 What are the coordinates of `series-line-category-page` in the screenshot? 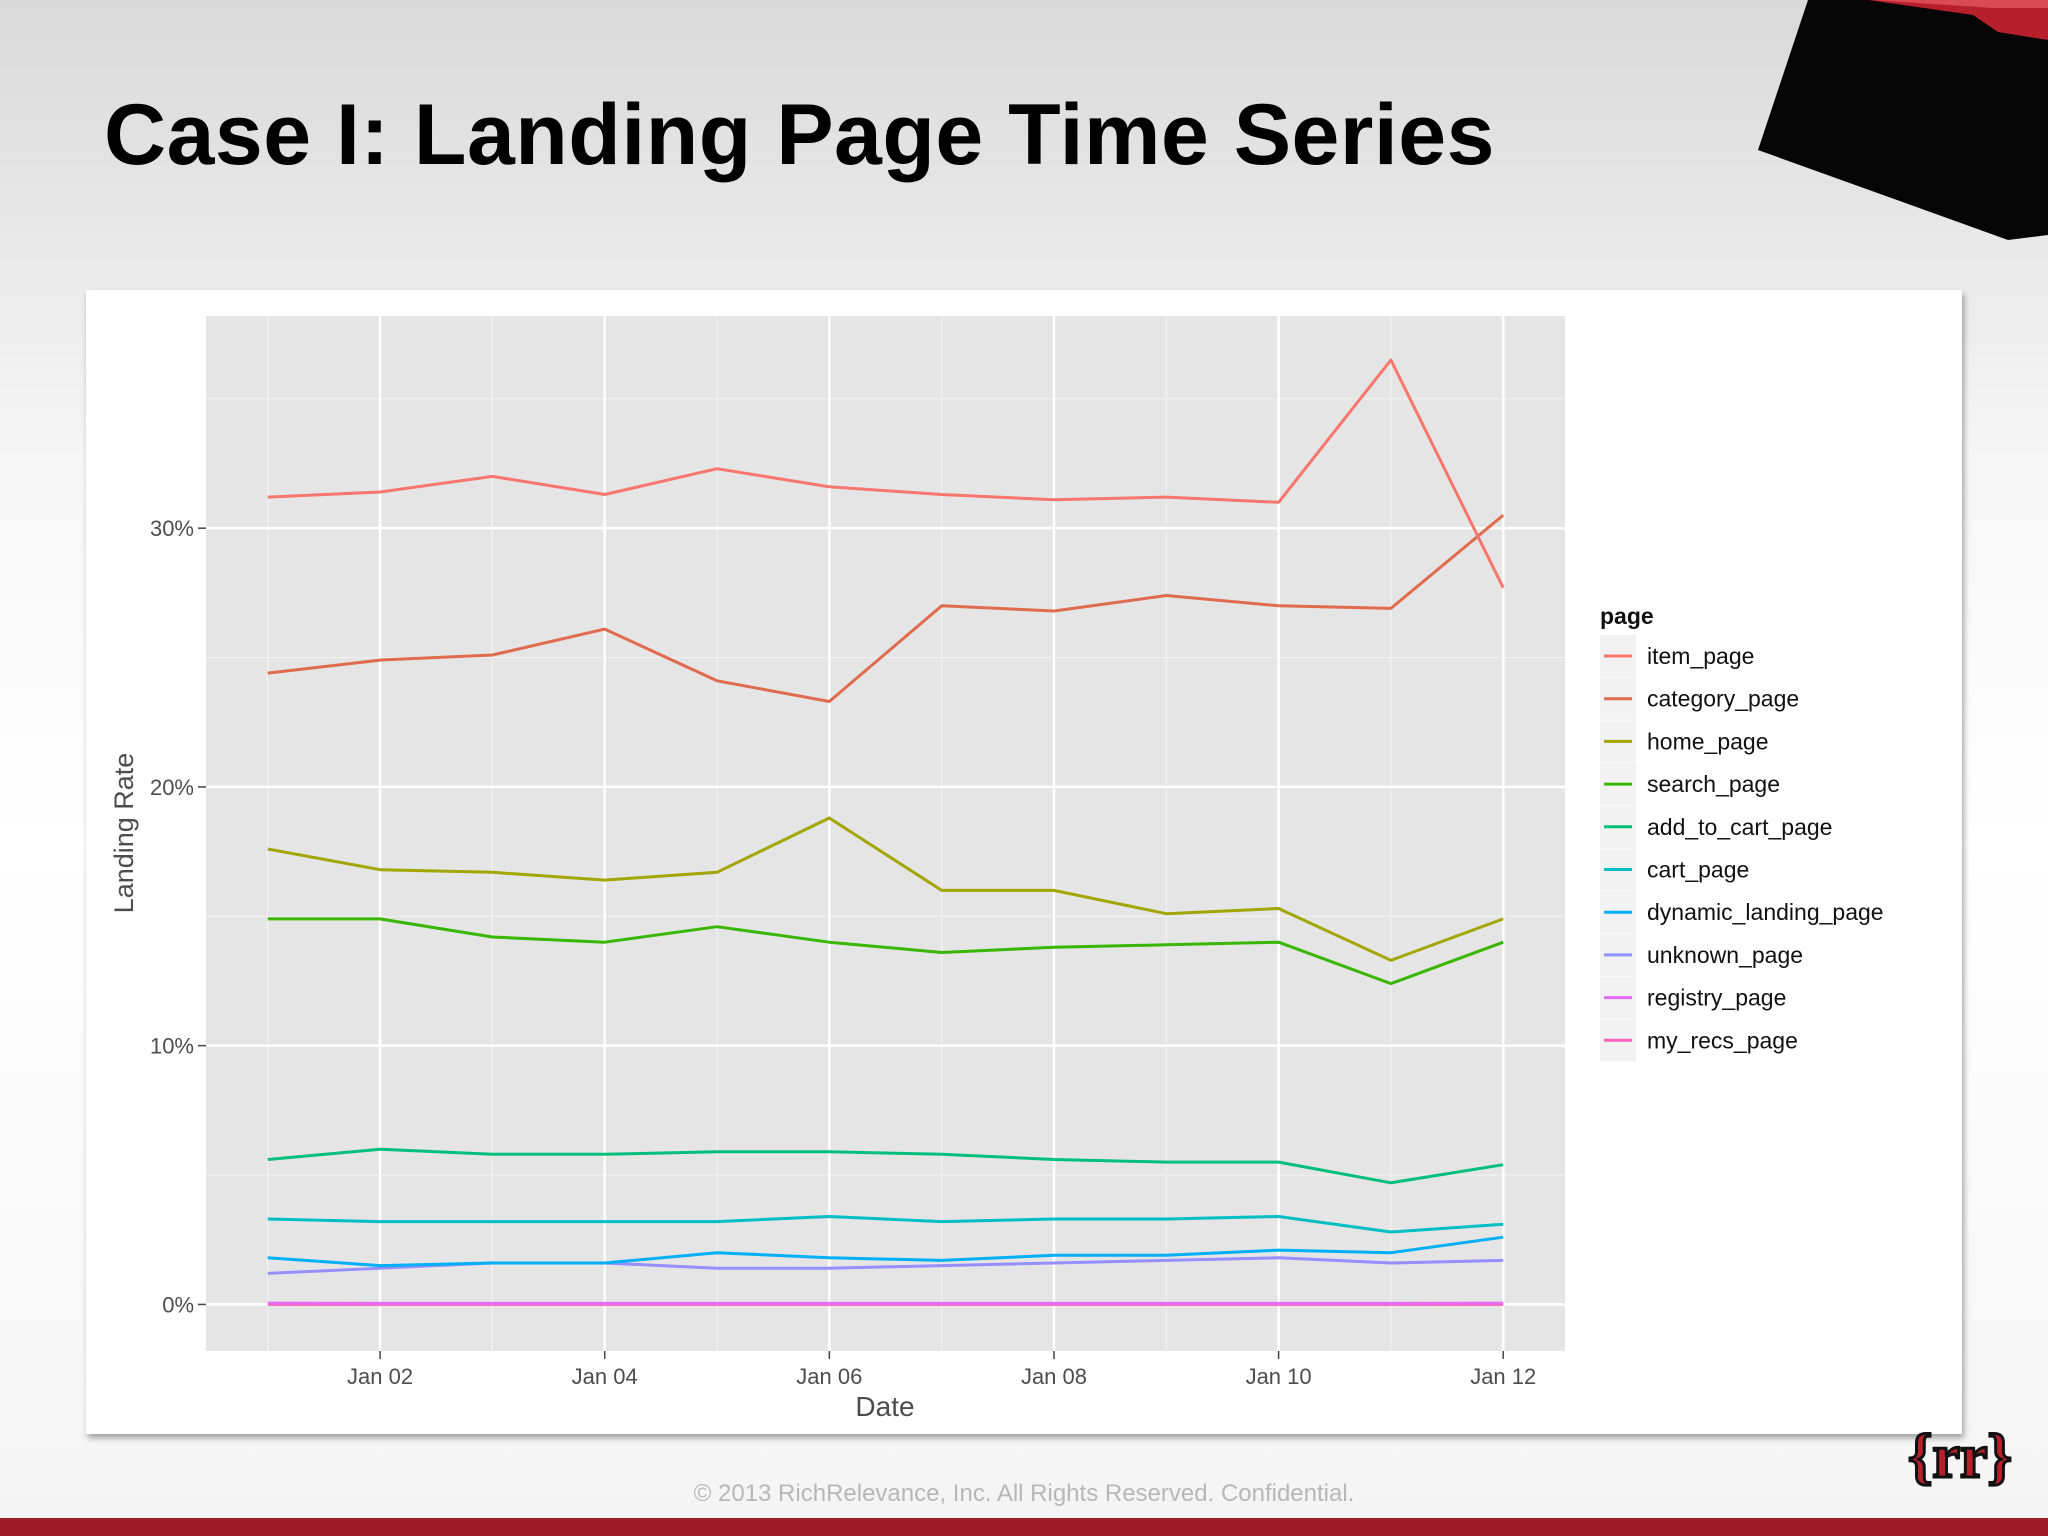 It's located at (886, 608).